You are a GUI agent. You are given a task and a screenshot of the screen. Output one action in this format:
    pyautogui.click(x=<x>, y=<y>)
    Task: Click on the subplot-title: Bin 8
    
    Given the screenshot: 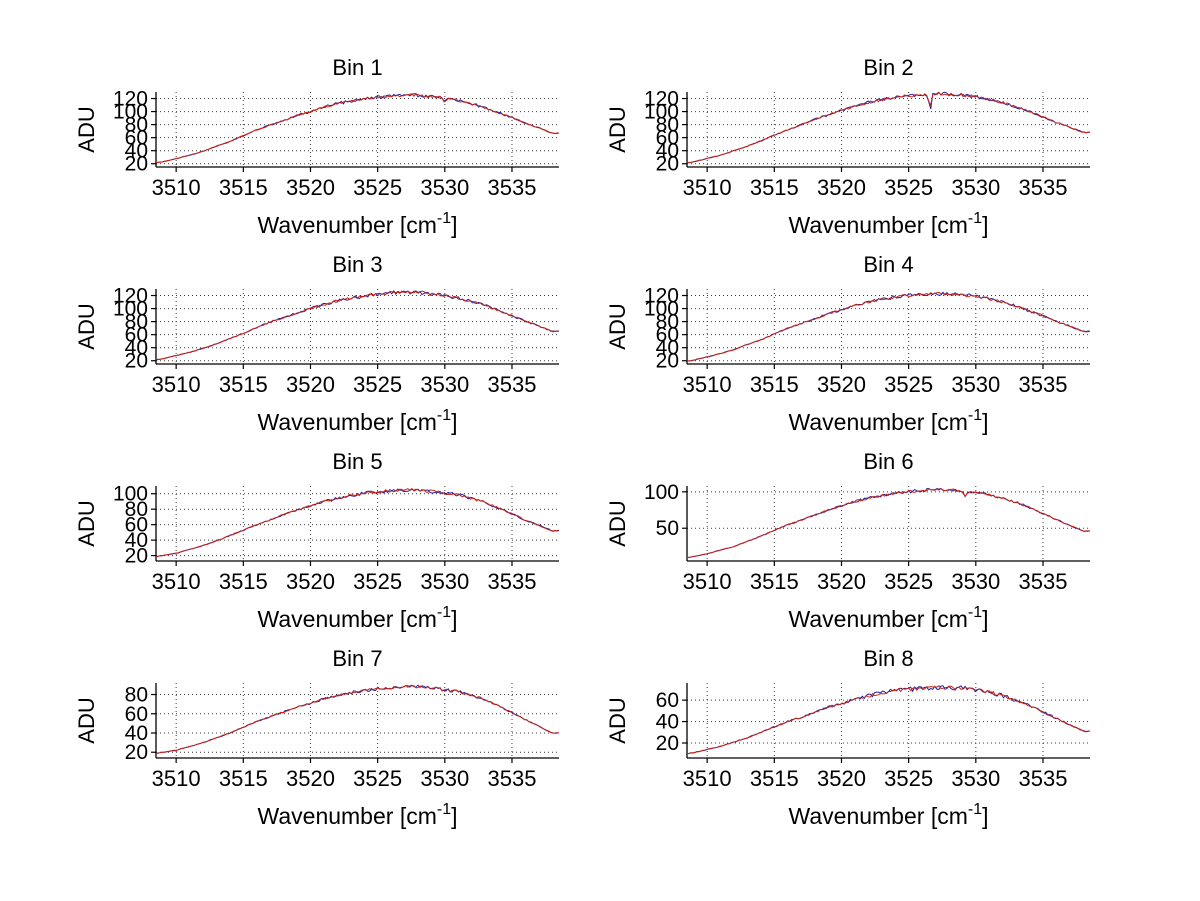 What is the action you would take?
    pyautogui.click(x=888, y=658)
    